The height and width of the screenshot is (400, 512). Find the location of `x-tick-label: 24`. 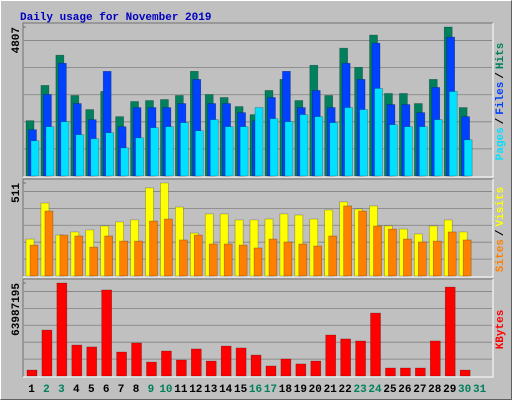

x-tick-label: 24 is located at coordinates (375, 390).